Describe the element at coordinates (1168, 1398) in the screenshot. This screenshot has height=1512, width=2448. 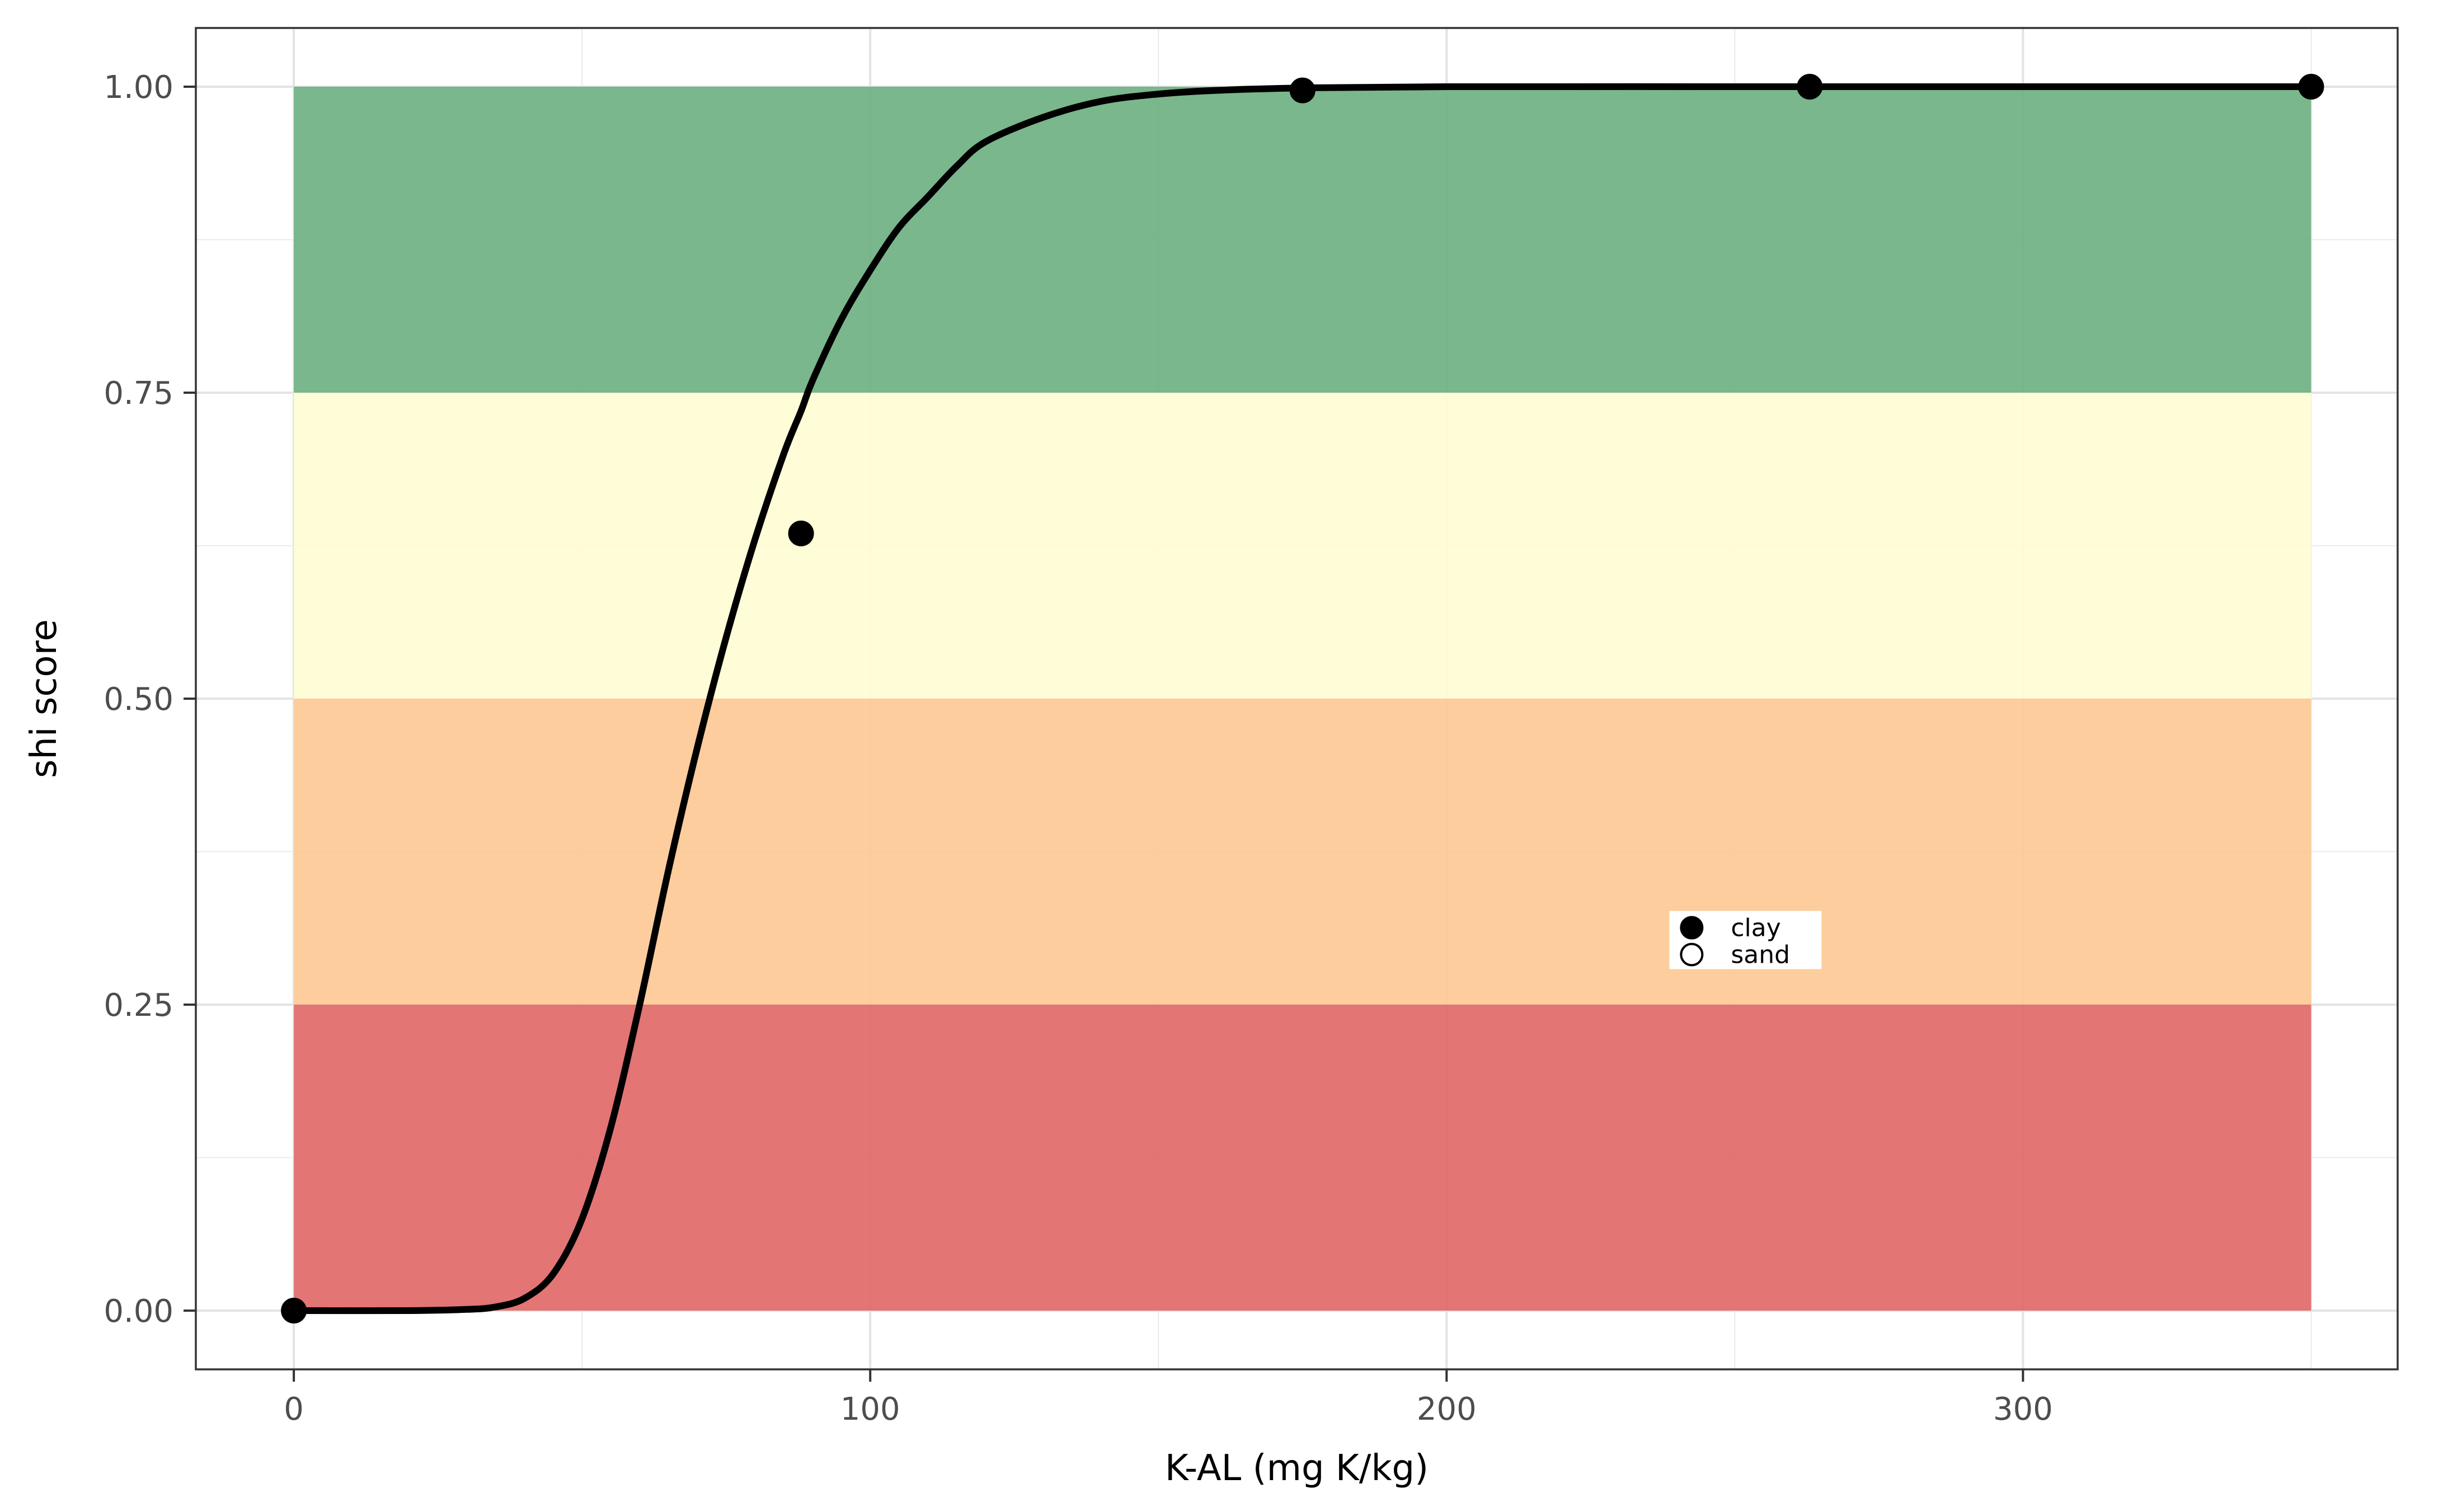
I see `x-axis: 0 100 200 300` at that location.